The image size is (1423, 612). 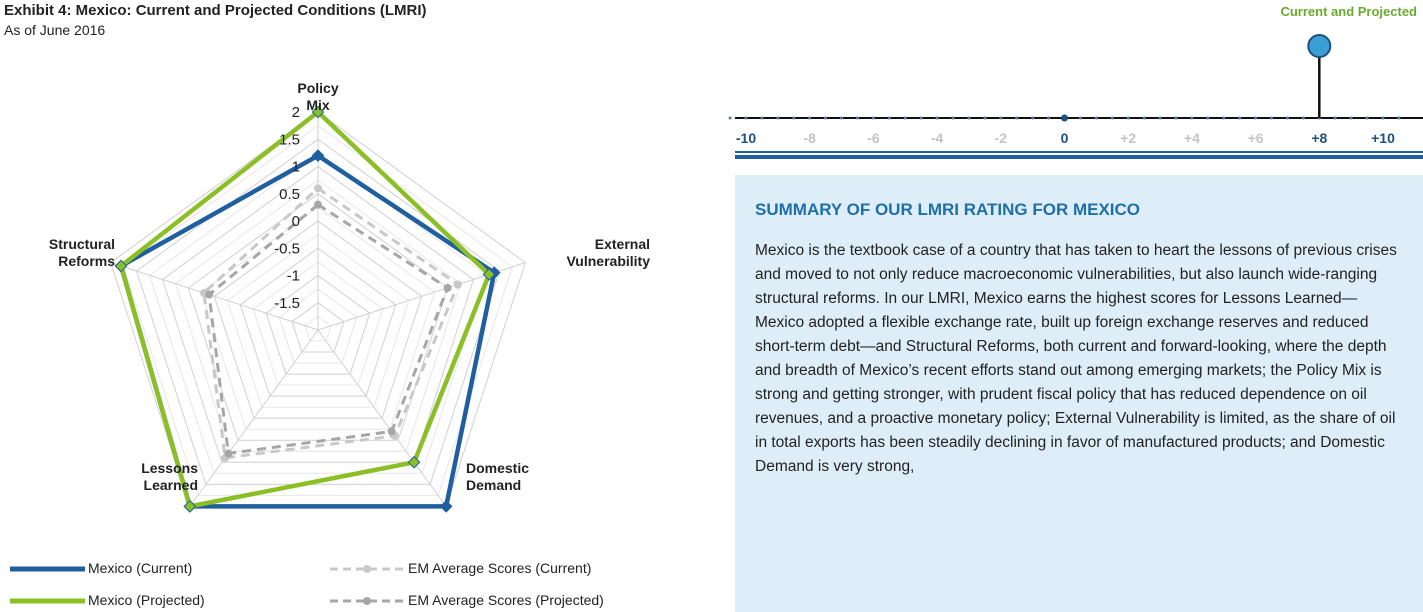 I want to click on marker, so click(x=1319, y=46).